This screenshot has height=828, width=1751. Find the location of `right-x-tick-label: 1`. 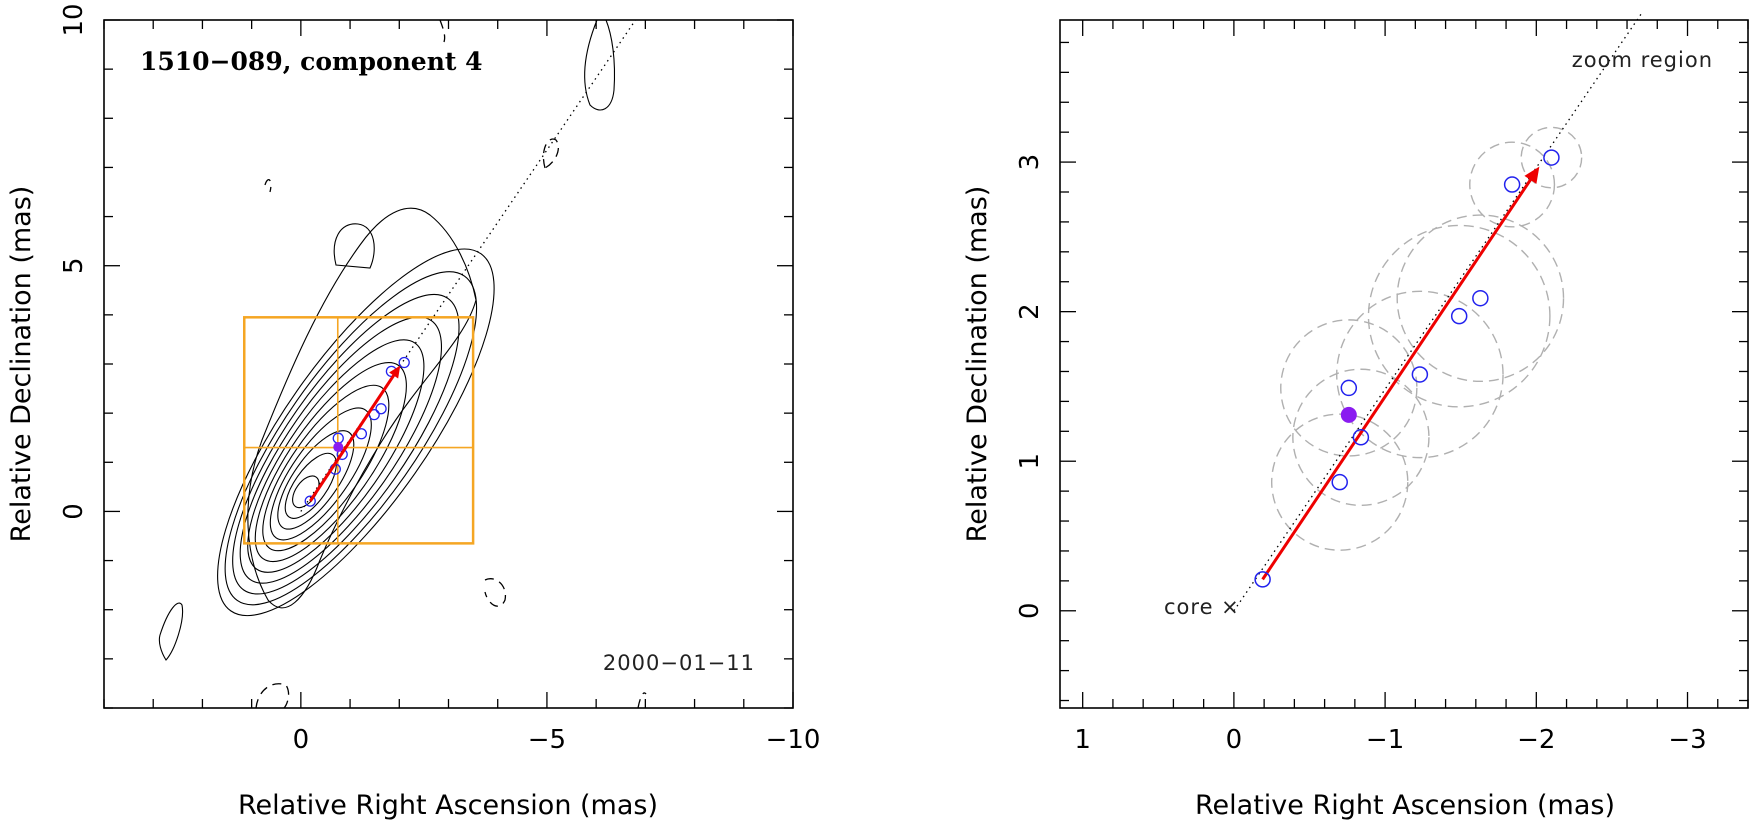

right-x-tick-label: 1 is located at coordinates (1082, 740).